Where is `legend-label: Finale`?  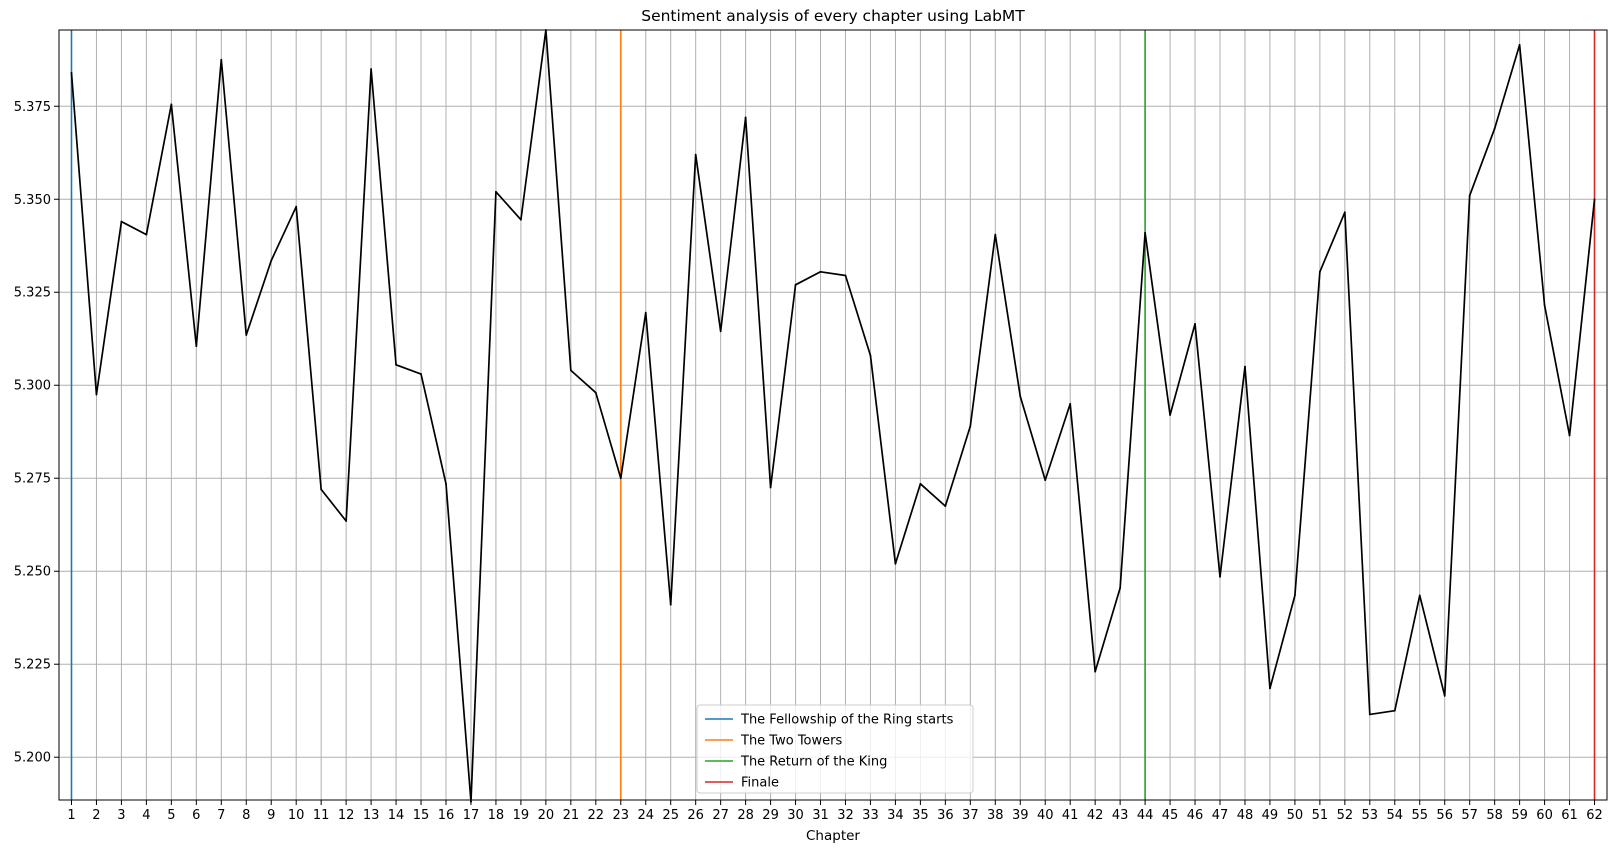
legend-label: Finale is located at coordinates (760, 783).